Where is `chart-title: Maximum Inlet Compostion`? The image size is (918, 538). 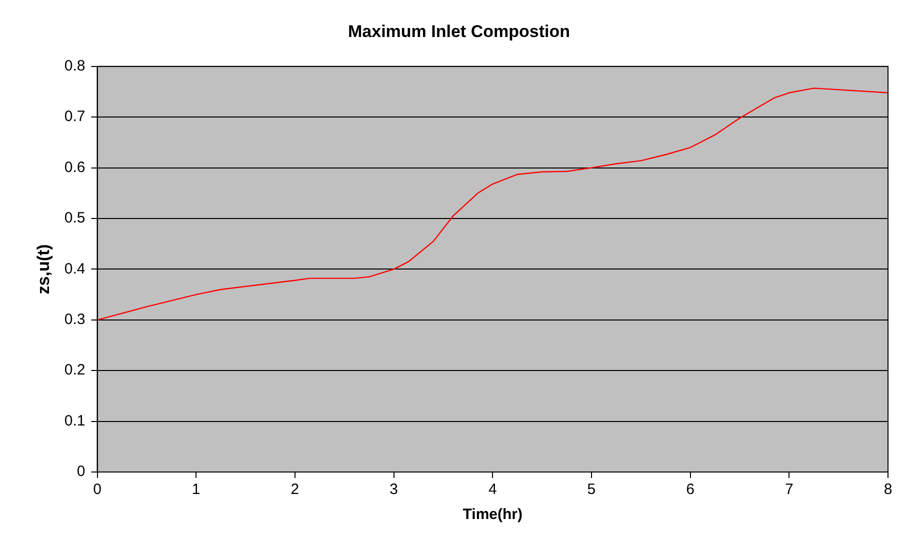 chart-title: Maximum Inlet Compostion is located at coordinates (459, 31).